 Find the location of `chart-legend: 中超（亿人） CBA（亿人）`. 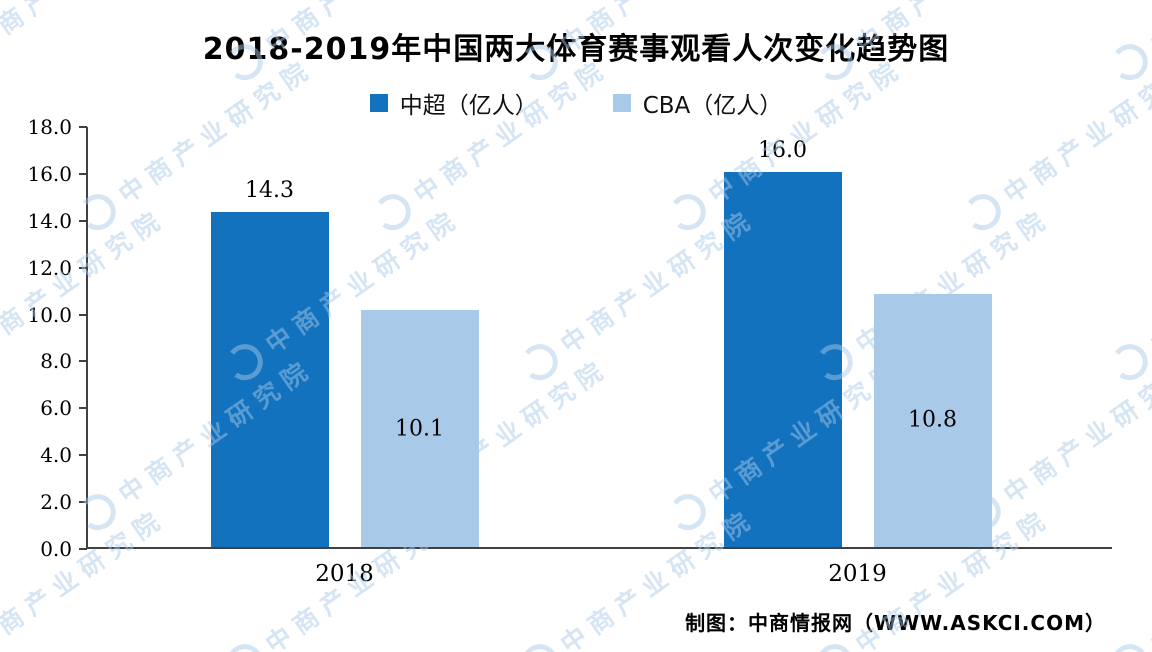

chart-legend: 中超（亿人） CBA（亿人） is located at coordinates (576, 103).